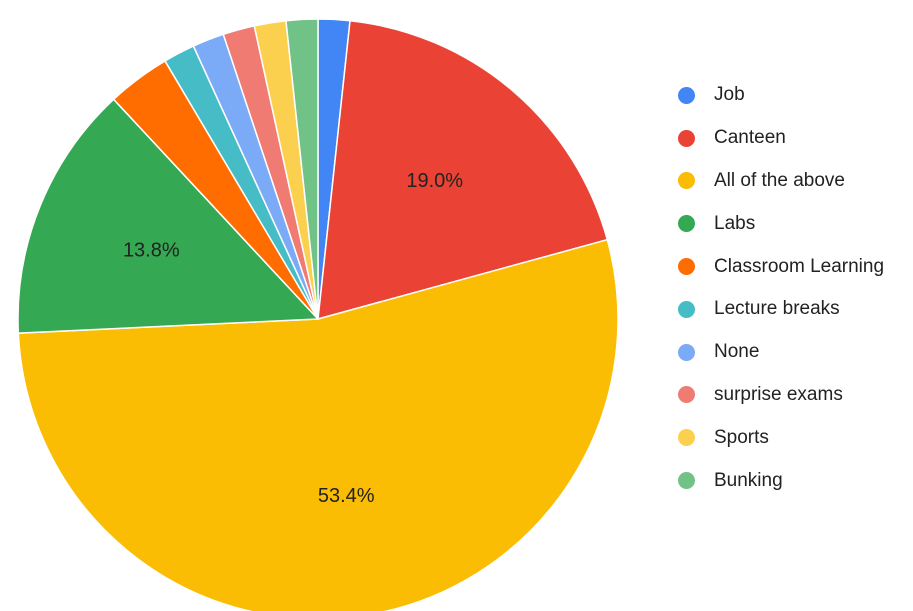  Describe the element at coordinates (748, 480) in the screenshot. I see `legend-label: Bunking` at that location.